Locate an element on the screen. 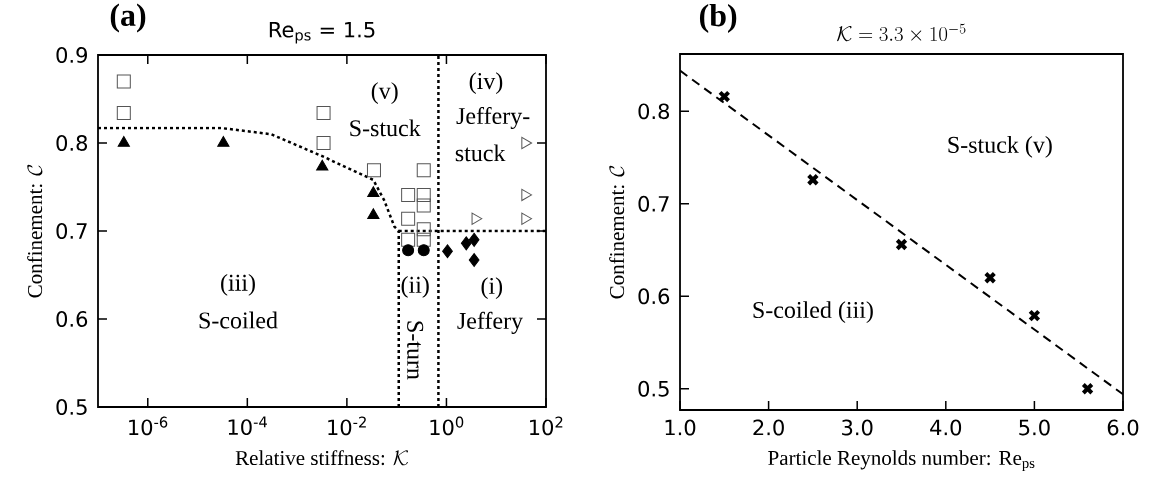  chart-title: Re$_{ps}$ = 1.5 is located at coordinates (322, 32).